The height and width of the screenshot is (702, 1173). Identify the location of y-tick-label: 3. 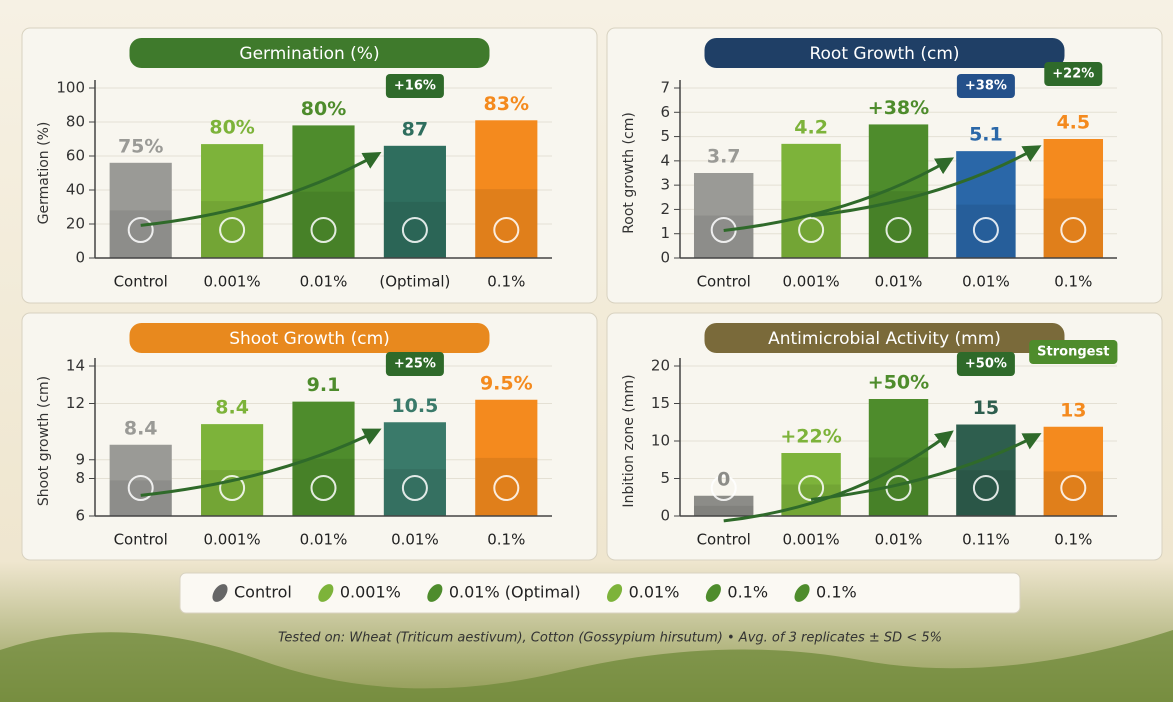
(665, 185).